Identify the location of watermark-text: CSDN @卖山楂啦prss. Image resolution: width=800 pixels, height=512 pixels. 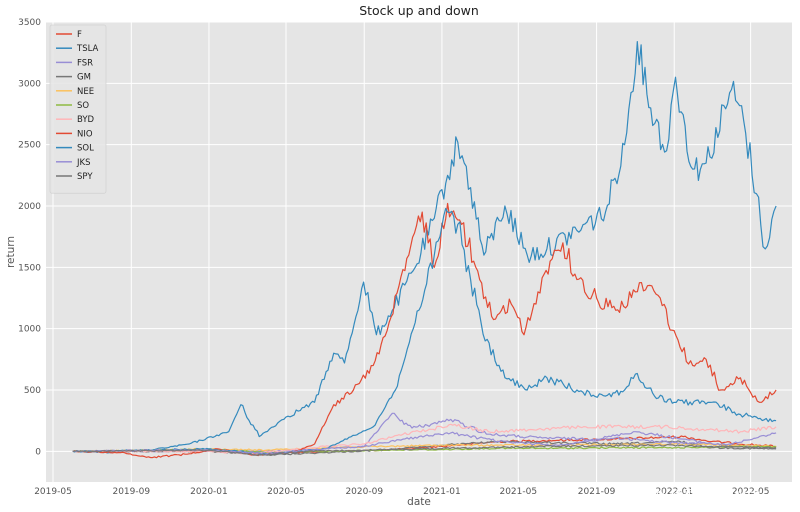
(695, 495).